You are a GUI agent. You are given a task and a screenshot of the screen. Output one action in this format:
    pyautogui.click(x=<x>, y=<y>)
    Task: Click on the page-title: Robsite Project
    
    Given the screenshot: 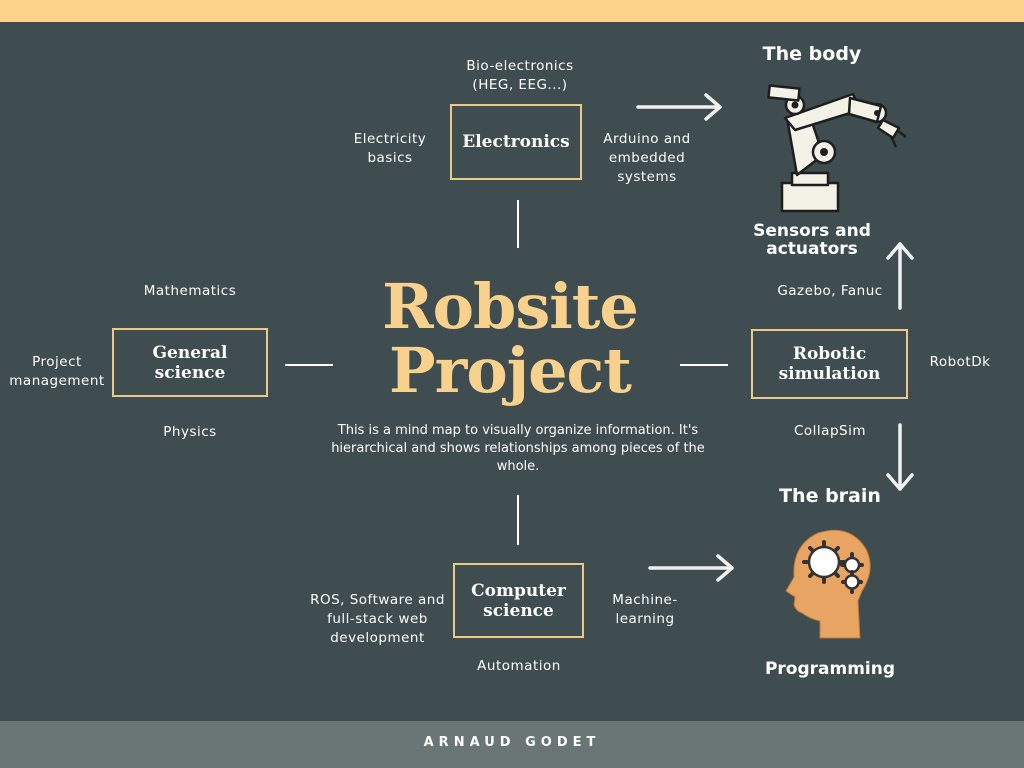 What is the action you would take?
    pyautogui.click(x=510, y=338)
    